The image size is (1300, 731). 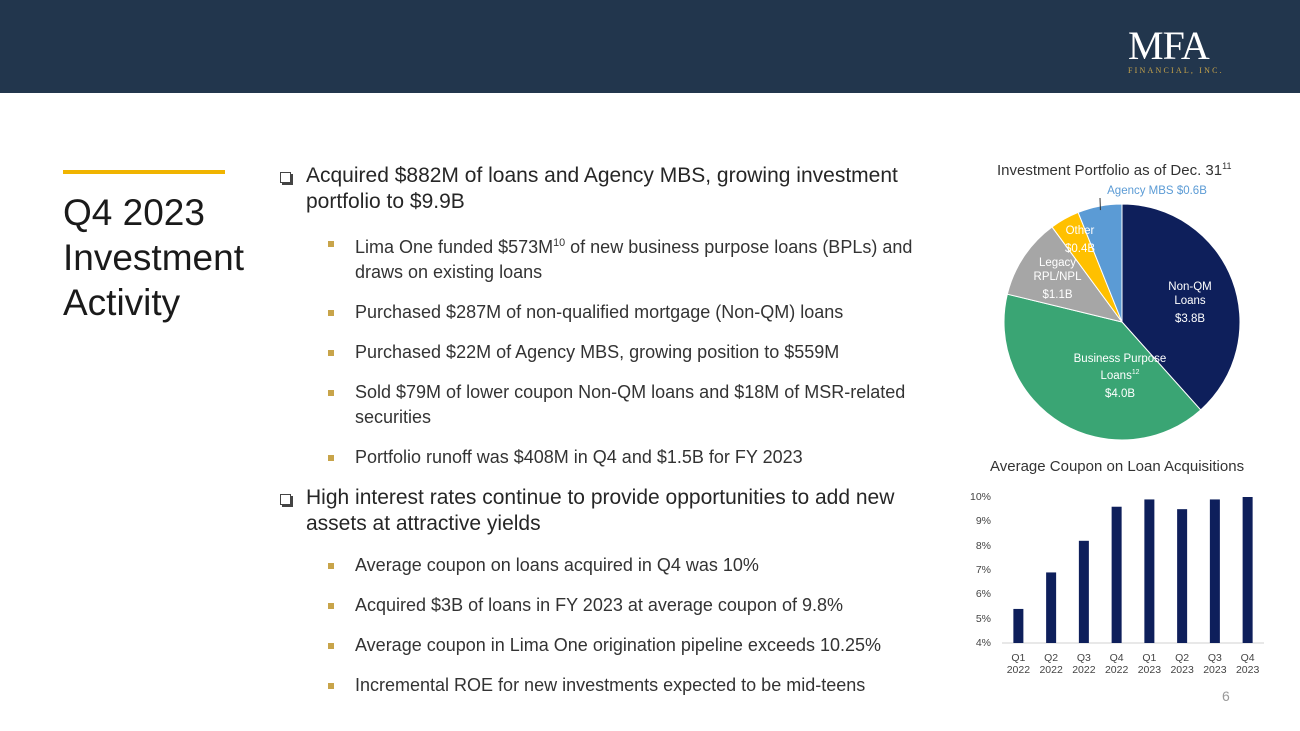 What do you see at coordinates (1140, 191) in the screenshot?
I see `category-label: Agency MBS` at bounding box center [1140, 191].